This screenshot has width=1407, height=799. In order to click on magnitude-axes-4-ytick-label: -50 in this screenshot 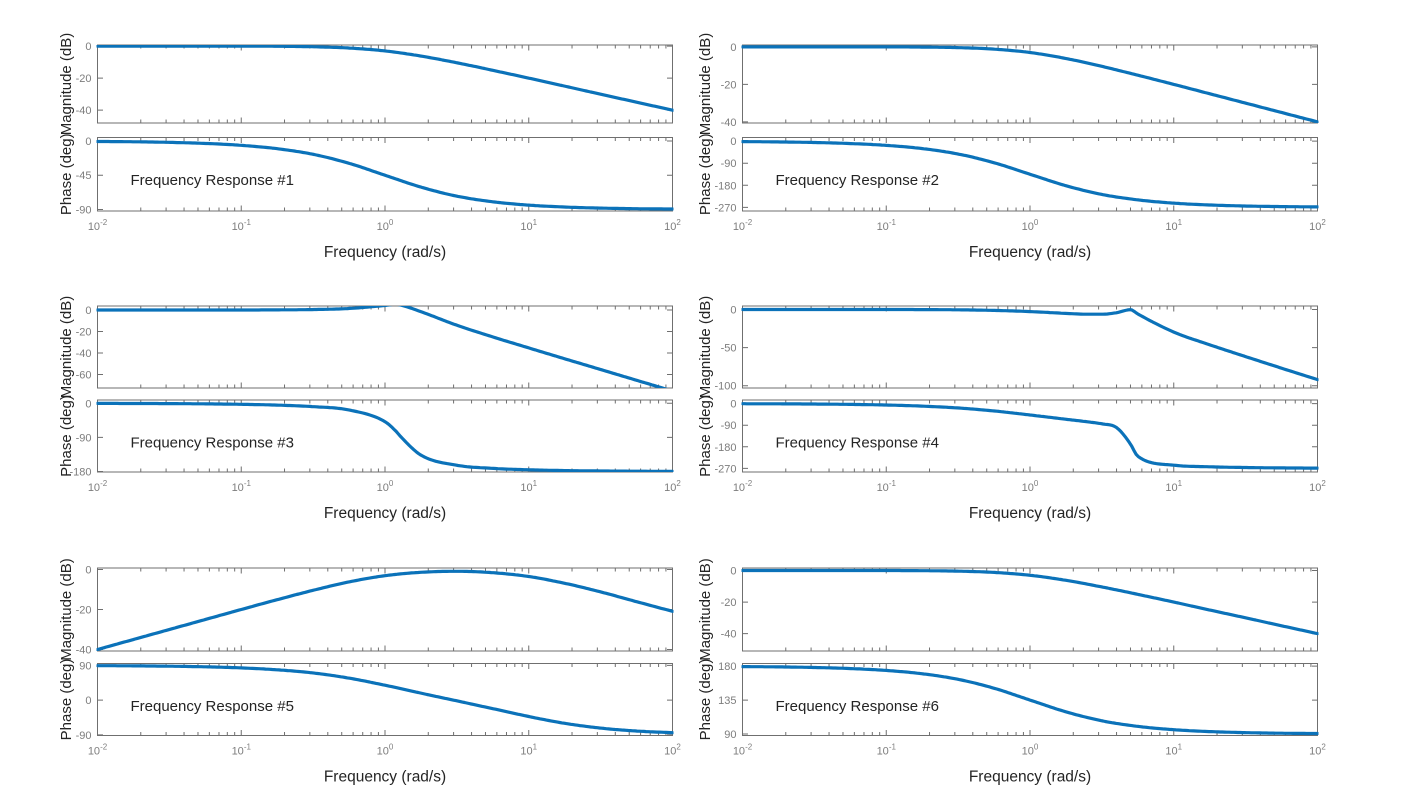, I will do `click(729, 349)`.